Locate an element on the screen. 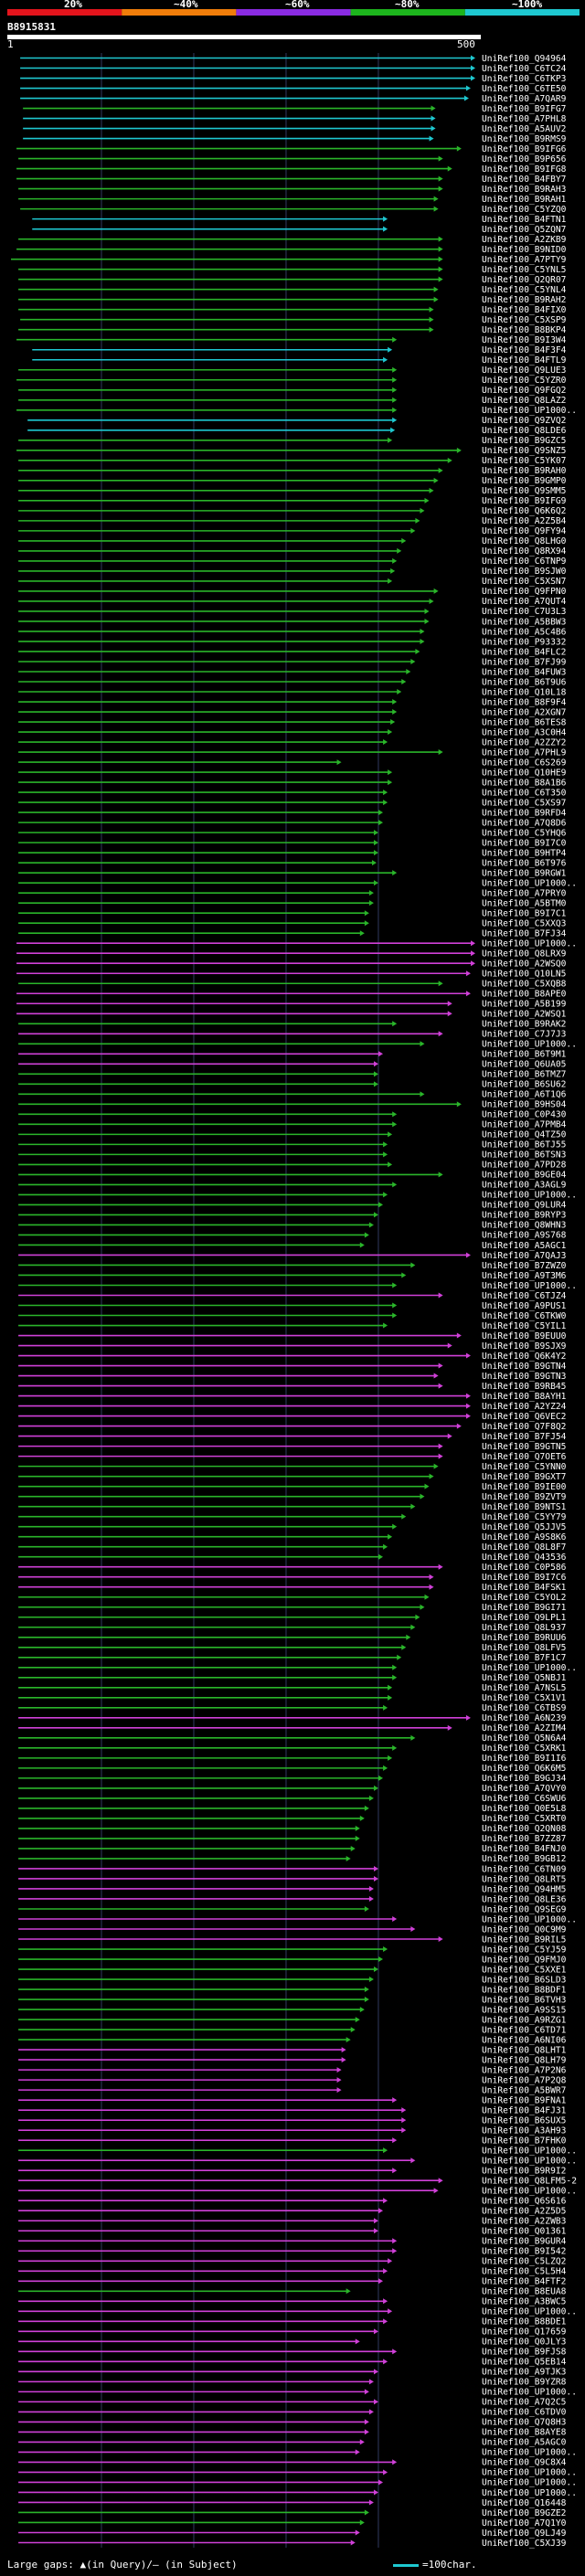 The width and height of the screenshot is (585, 2576). hit-label: UniRef100_A9PUS1 is located at coordinates (524, 1306).